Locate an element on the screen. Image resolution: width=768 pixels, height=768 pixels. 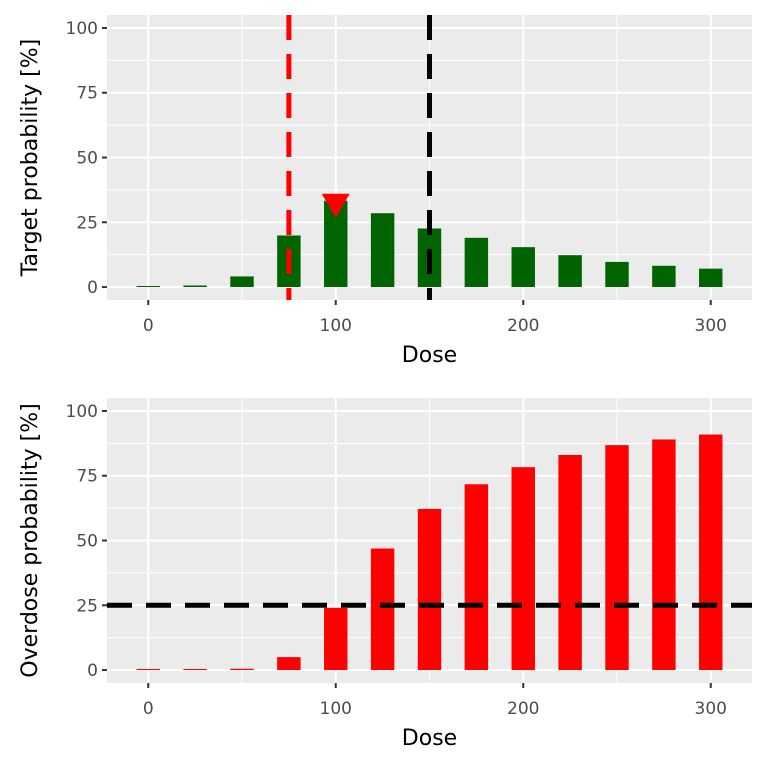
recommended-dose-marker is located at coordinates (335, 205).